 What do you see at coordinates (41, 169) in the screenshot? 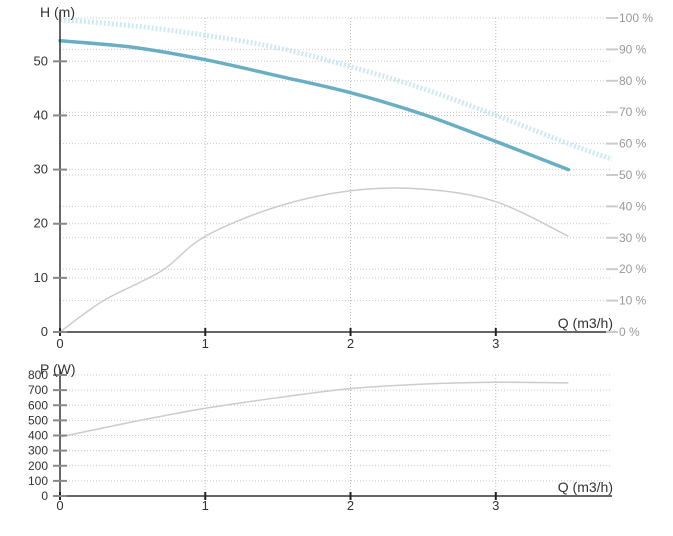
I see `y-tick-label: 30` at bounding box center [41, 169].